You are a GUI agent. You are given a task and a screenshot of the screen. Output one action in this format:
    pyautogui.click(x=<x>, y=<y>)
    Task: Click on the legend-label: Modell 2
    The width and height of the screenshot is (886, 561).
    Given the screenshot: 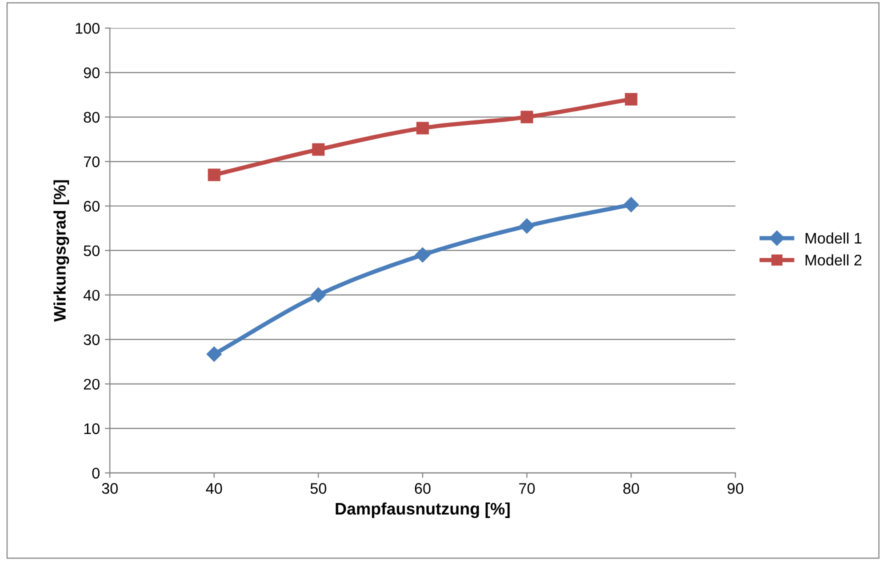 What is the action you would take?
    pyautogui.click(x=834, y=260)
    